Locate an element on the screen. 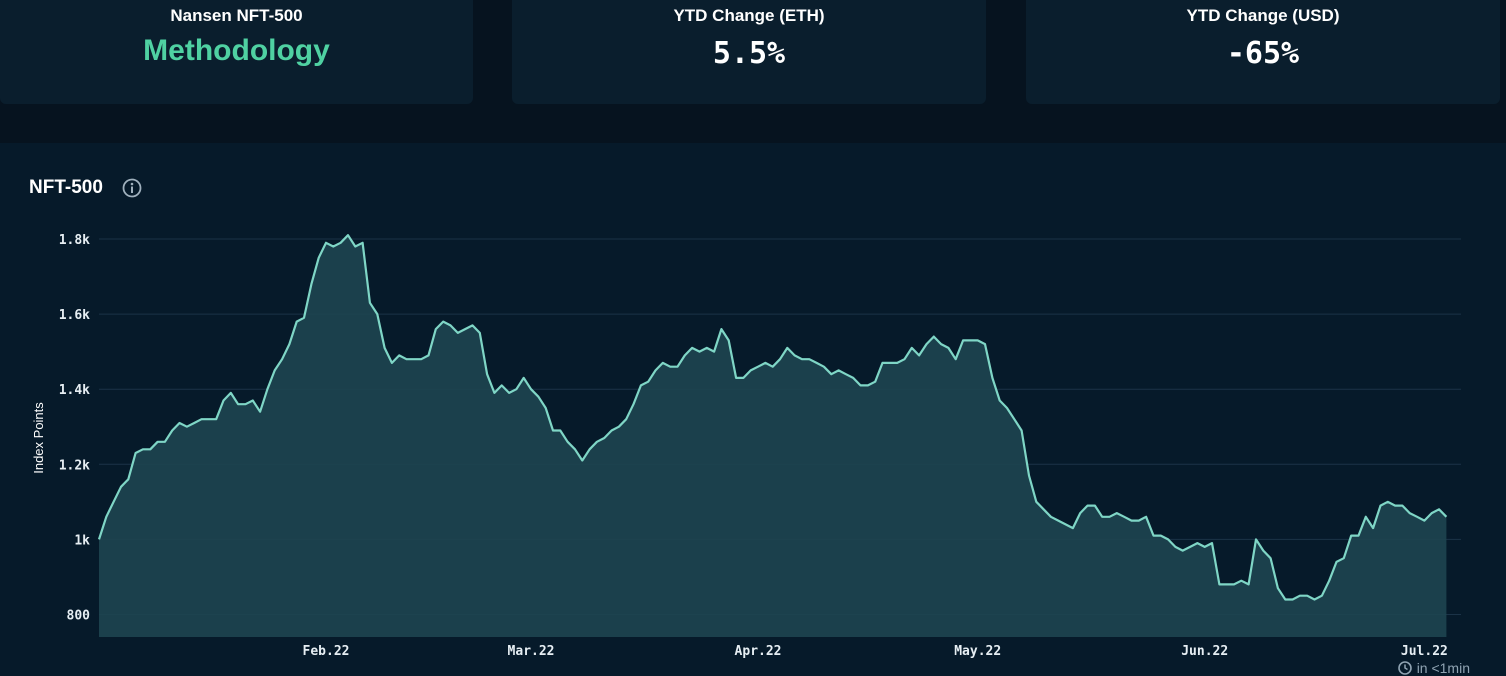 Image resolution: width=1506 pixels, height=676 pixels. x-tick-label: Apr.22 is located at coordinates (758, 651).